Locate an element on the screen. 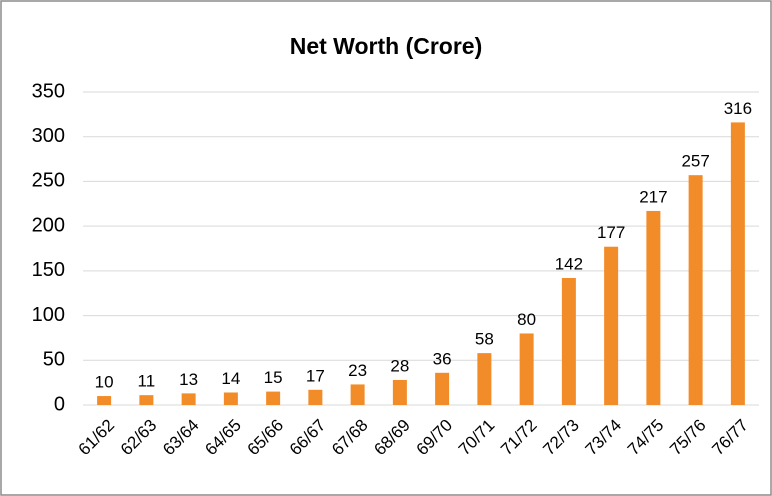 This screenshot has width=772, height=496. data-label: 28 is located at coordinates (399, 365).